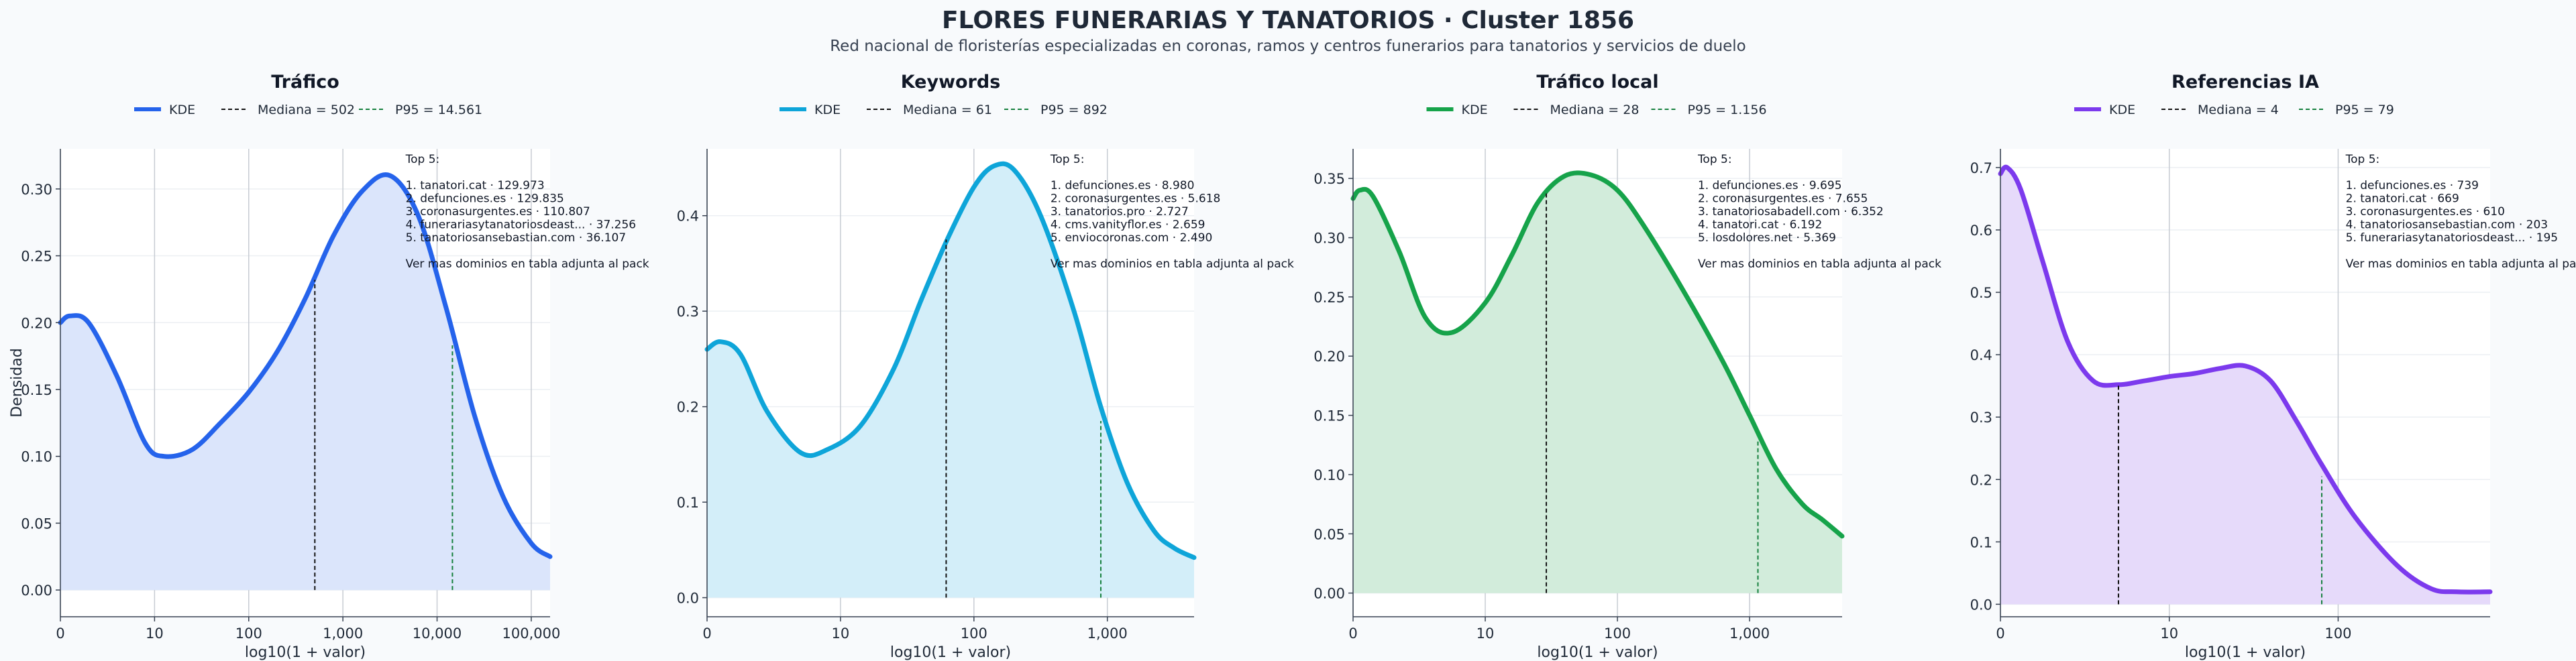  I want to click on legend-p95-label: P95 = 892, so click(1074, 110).